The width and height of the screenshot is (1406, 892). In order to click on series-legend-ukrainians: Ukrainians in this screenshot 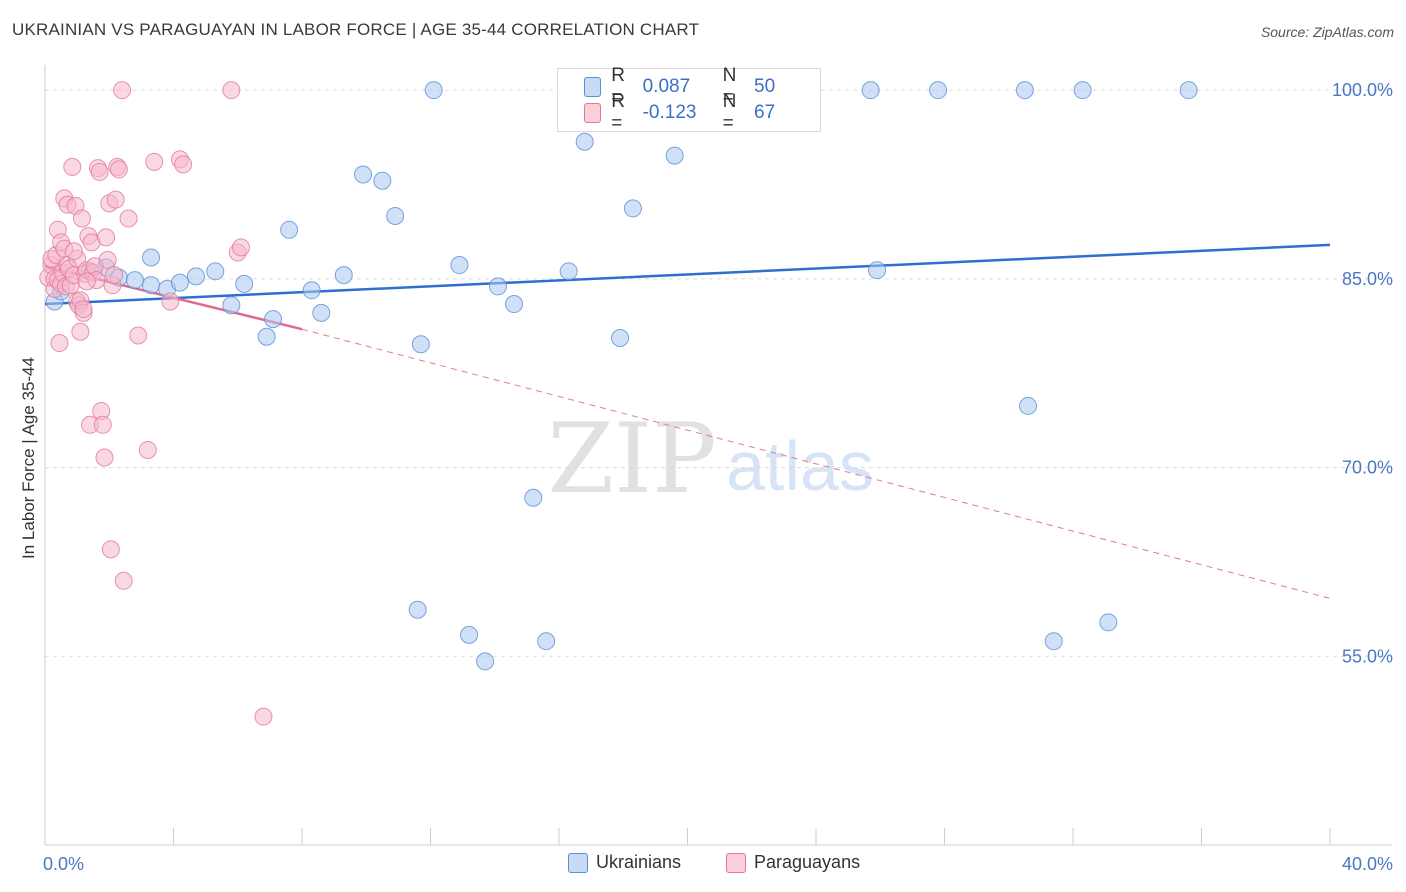, I will do `click(624, 862)`.